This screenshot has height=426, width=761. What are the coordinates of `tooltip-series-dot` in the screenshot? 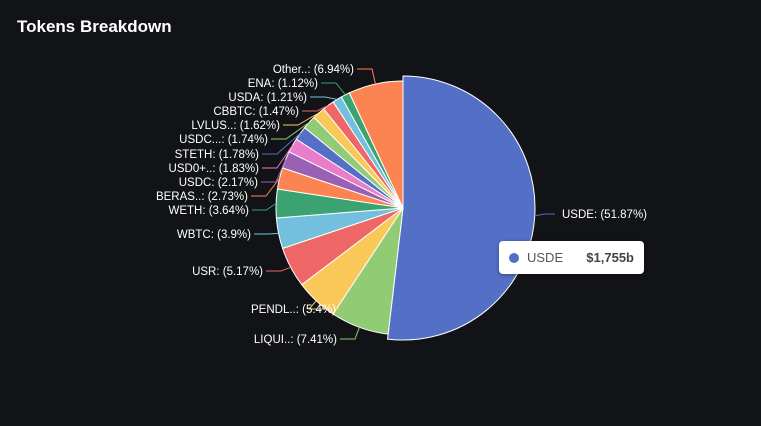 It's located at (514, 257).